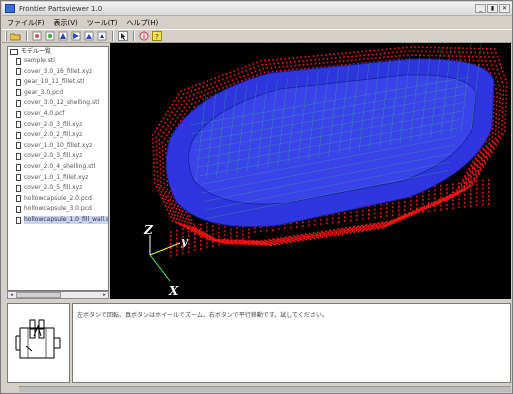  What do you see at coordinates (88, 36) in the screenshot?
I see `view-front-icon` at bounding box center [88, 36].